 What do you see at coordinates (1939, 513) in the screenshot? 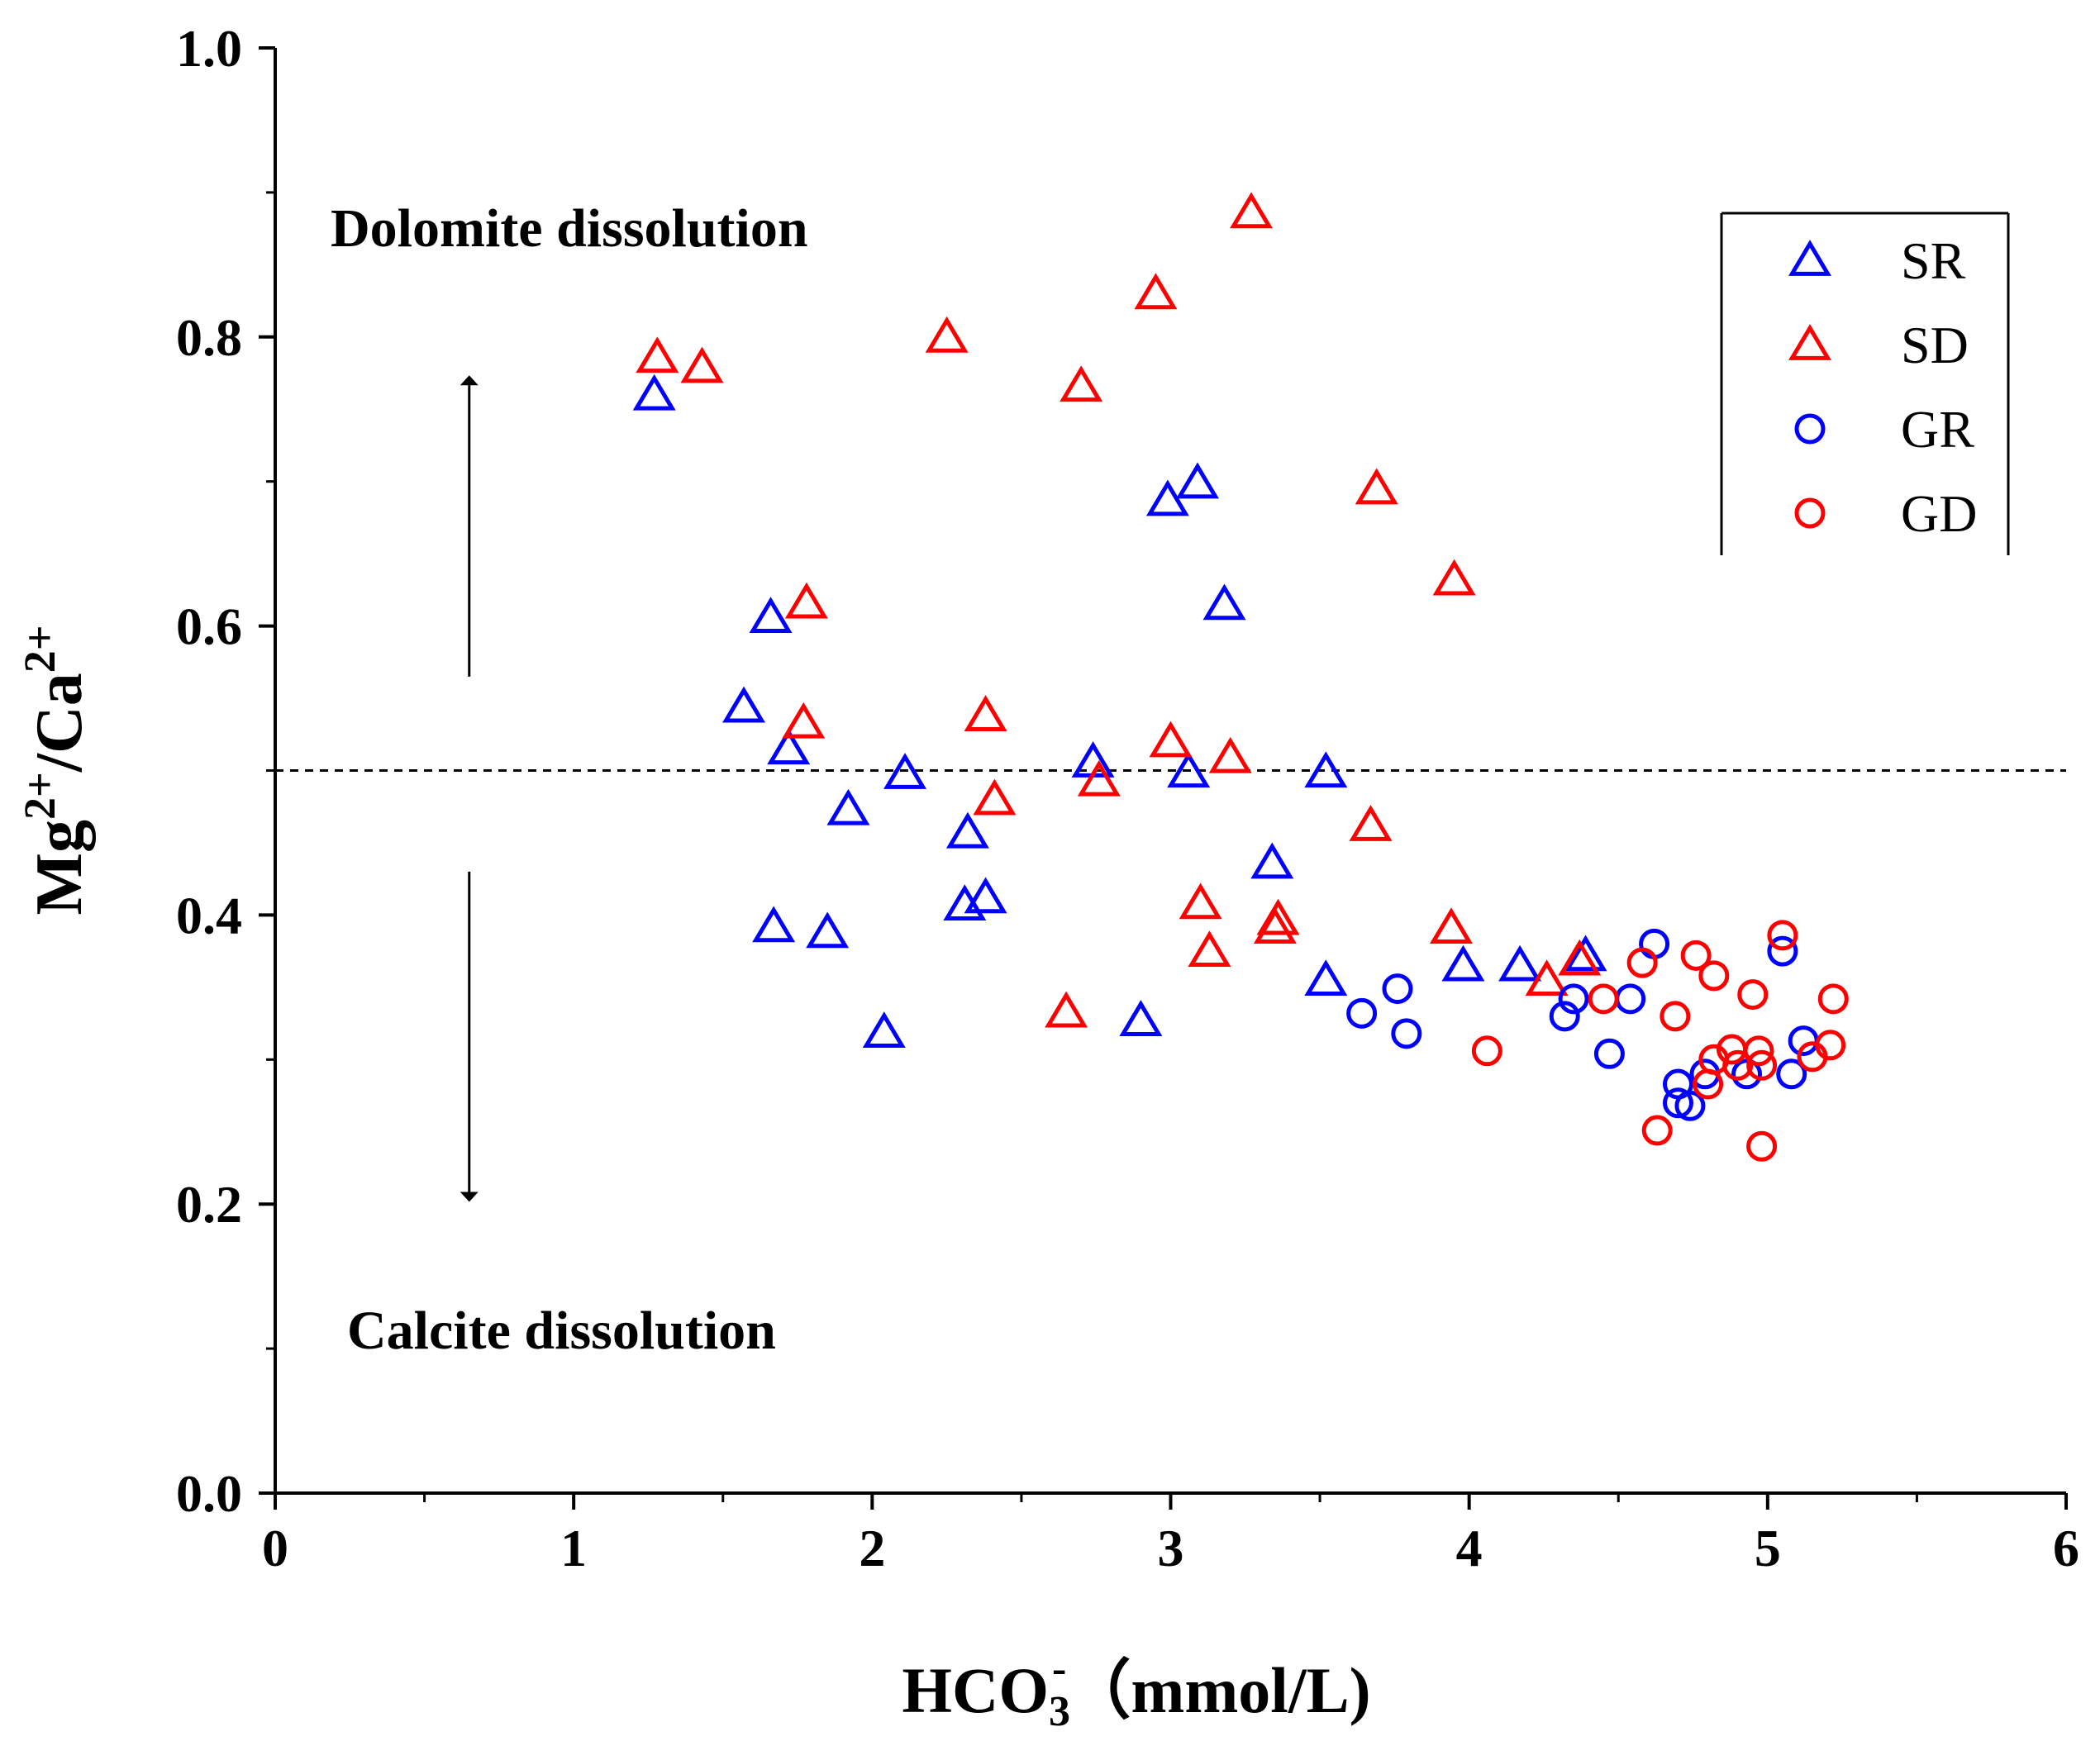
I see `legend-label-gd: GD` at bounding box center [1939, 513].